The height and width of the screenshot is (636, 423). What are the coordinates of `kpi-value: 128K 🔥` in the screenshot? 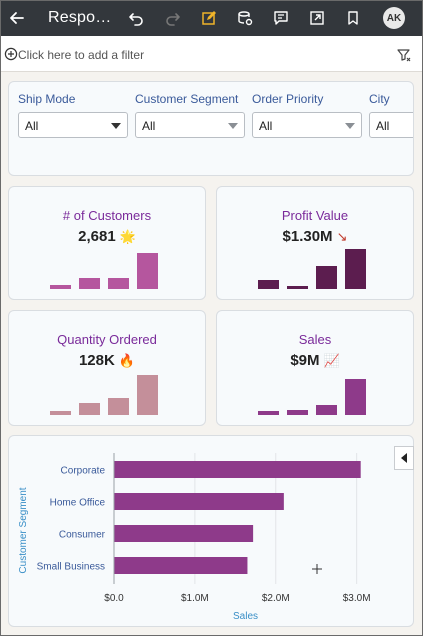 It's located at (107, 360).